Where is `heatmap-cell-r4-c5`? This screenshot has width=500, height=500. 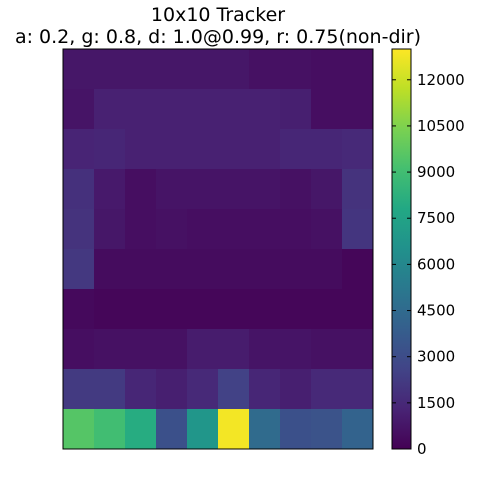 heatmap-cell-r4-c5 is located at coordinates (234, 229).